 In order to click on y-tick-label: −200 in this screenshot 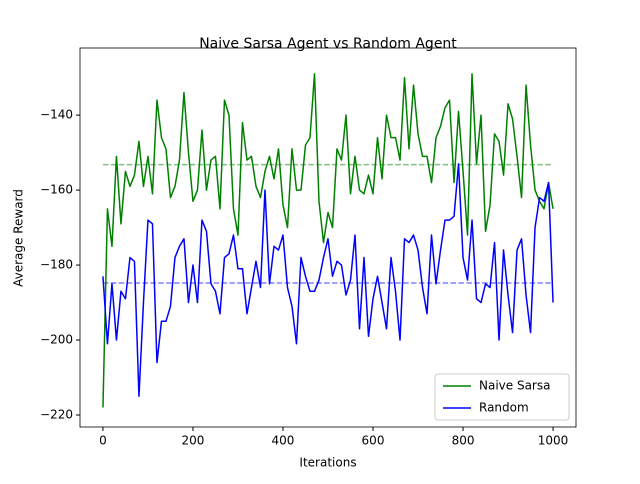, I will do `click(56, 340)`.